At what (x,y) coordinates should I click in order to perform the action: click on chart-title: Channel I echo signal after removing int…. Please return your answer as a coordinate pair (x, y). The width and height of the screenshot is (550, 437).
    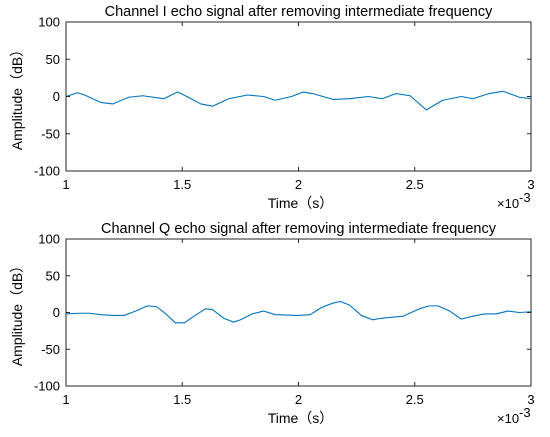
    Looking at the image, I should click on (299, 12).